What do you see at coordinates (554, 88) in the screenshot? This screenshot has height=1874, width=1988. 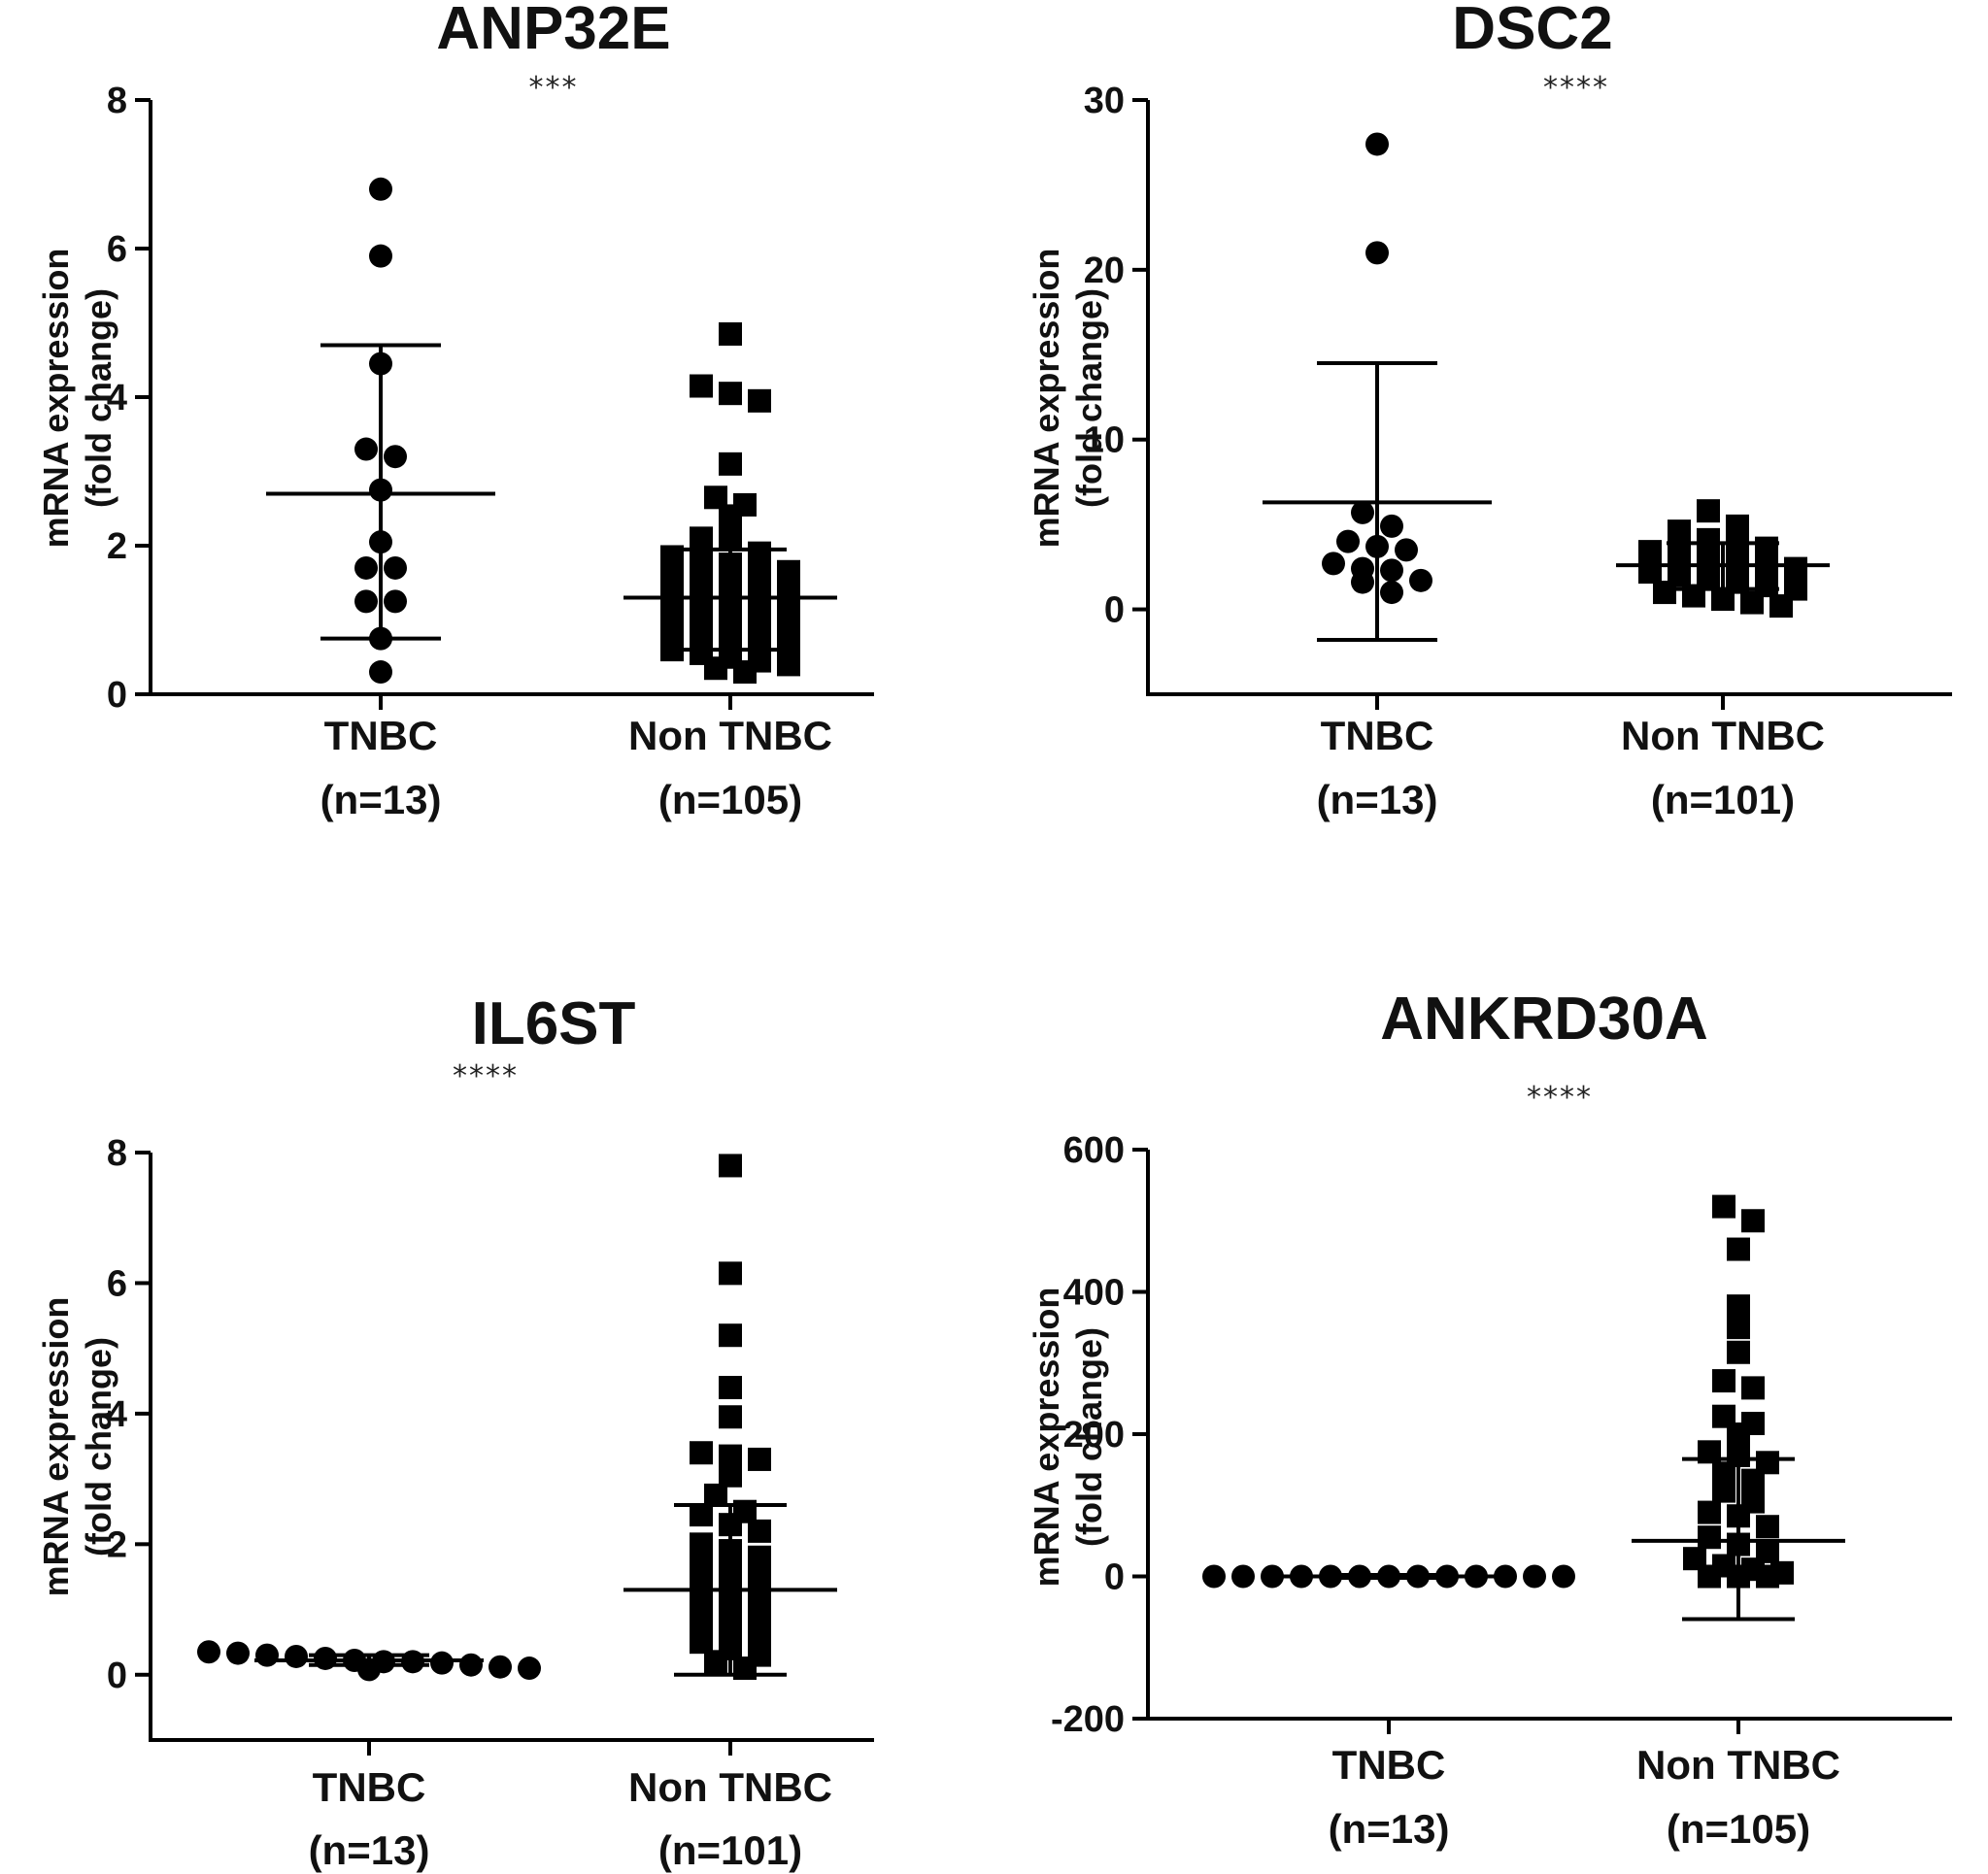 I see `significance-label: ***` at bounding box center [554, 88].